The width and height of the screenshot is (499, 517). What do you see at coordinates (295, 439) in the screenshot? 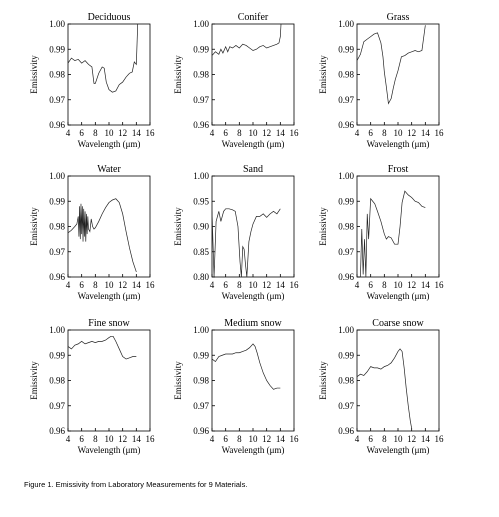
I see `chart-medium-snow-xtick-label: 16` at bounding box center [295, 439].